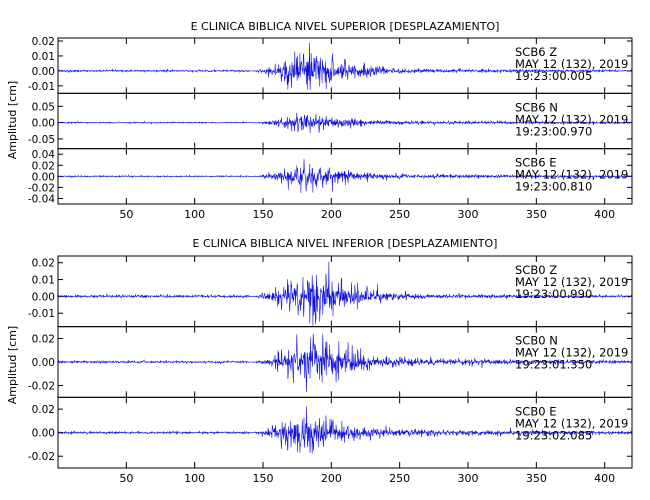  Describe the element at coordinates (535, 411) in the screenshot. I see `trace-station-label: SCB0 E` at that location.